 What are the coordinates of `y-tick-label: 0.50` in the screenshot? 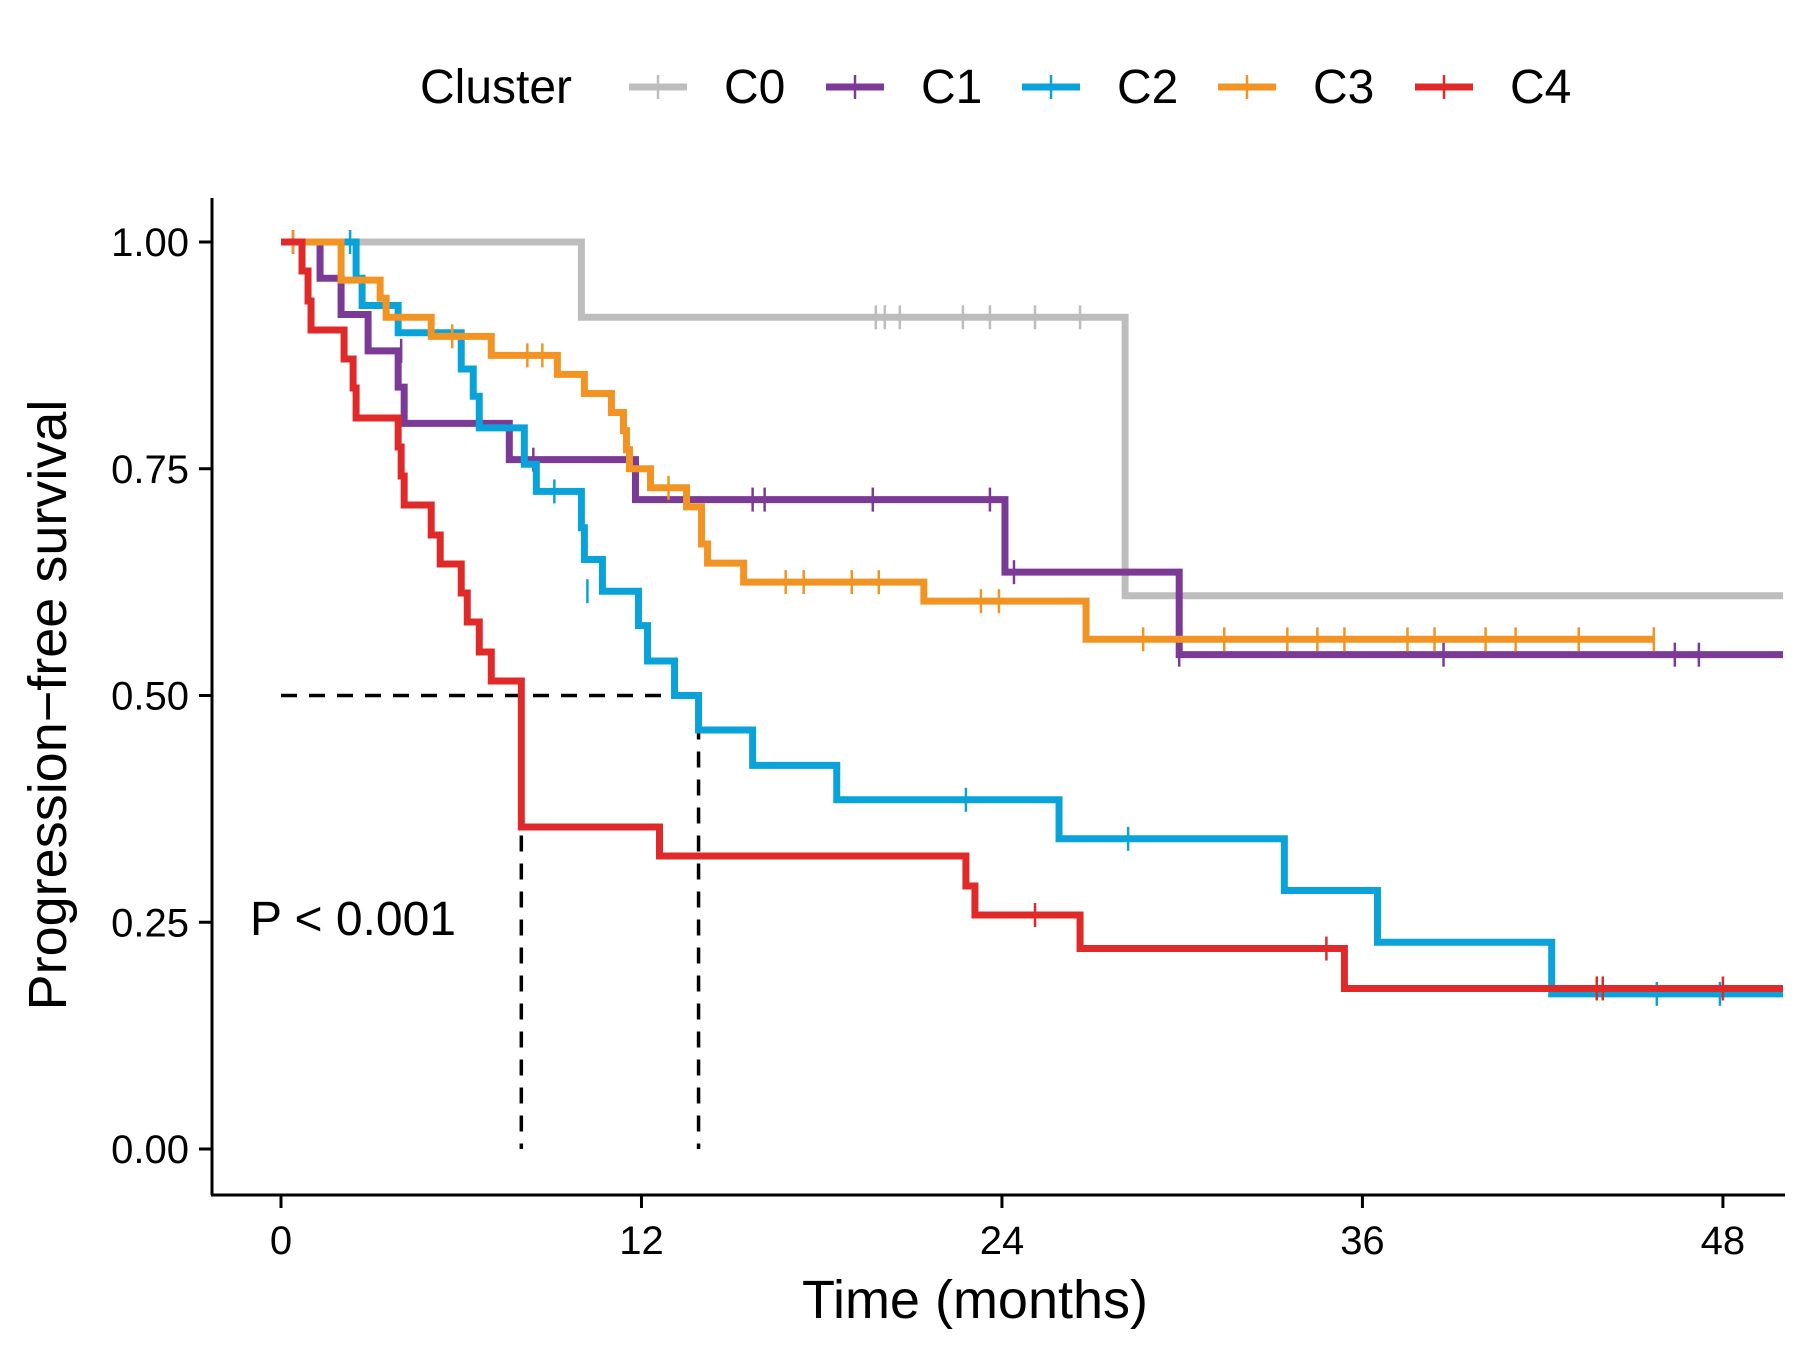 It's located at (150, 697).